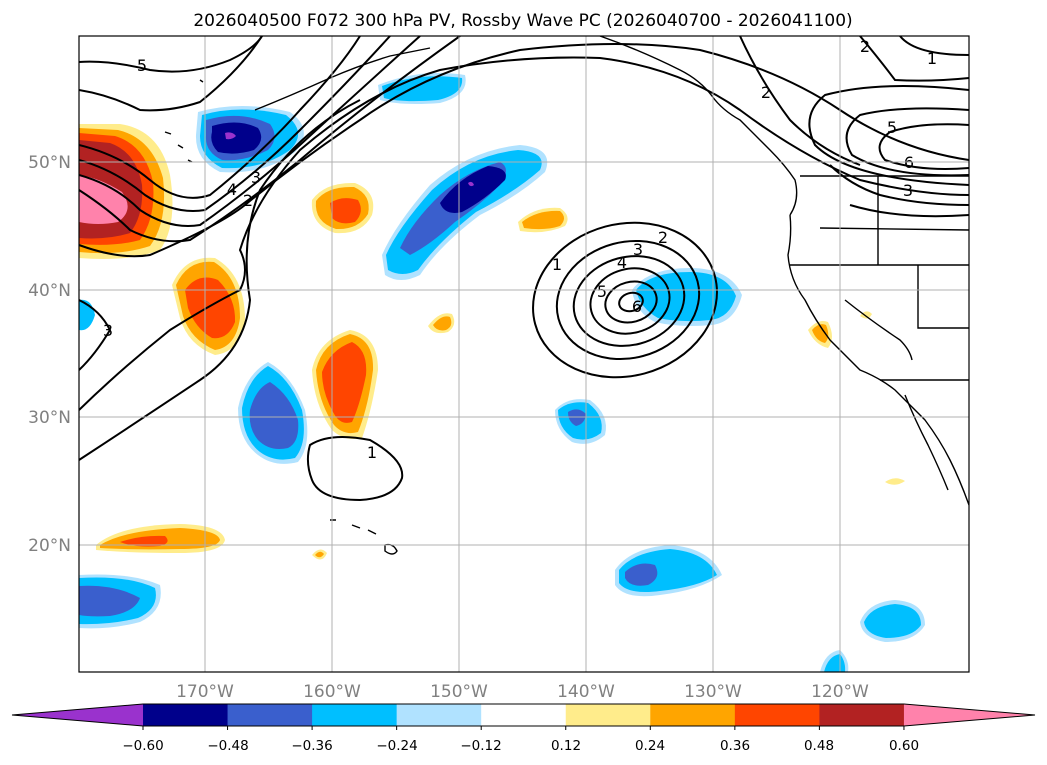 This screenshot has width=1047, height=765. What do you see at coordinates (49, 546) in the screenshot?
I see `latitude-label: 20°N` at bounding box center [49, 546].